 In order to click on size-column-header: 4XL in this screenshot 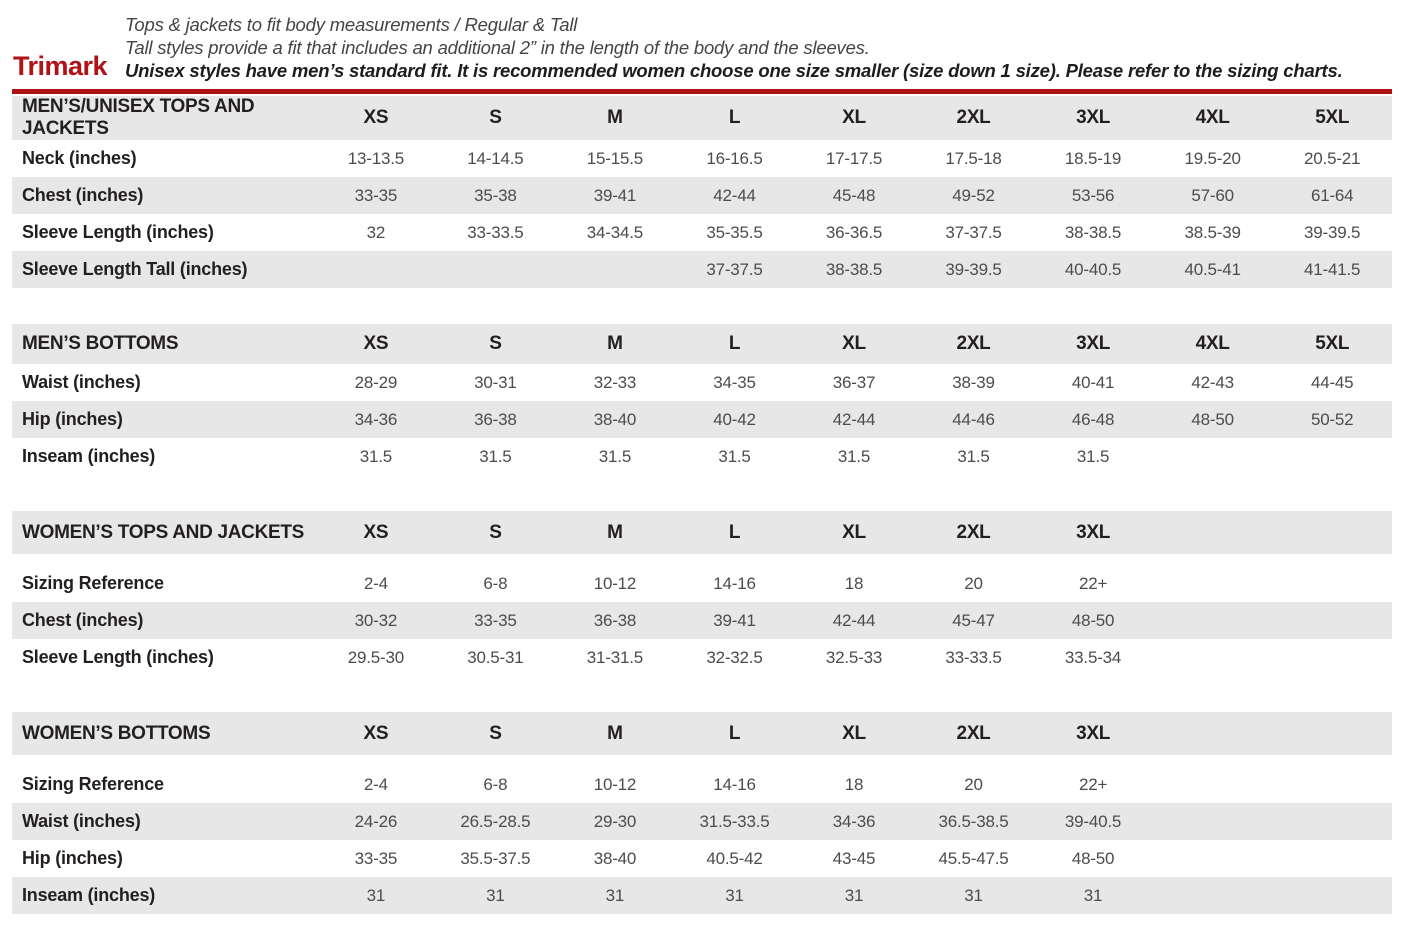, I will do `click(1212, 344)`.